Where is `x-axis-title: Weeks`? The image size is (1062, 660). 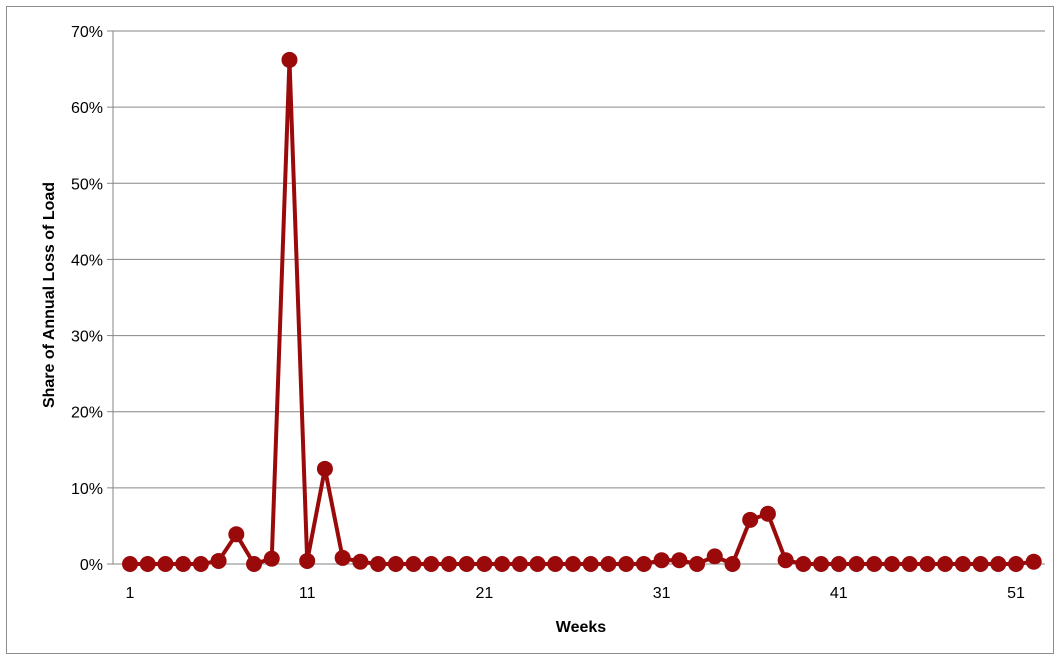
x-axis-title: Weeks is located at coordinates (581, 627).